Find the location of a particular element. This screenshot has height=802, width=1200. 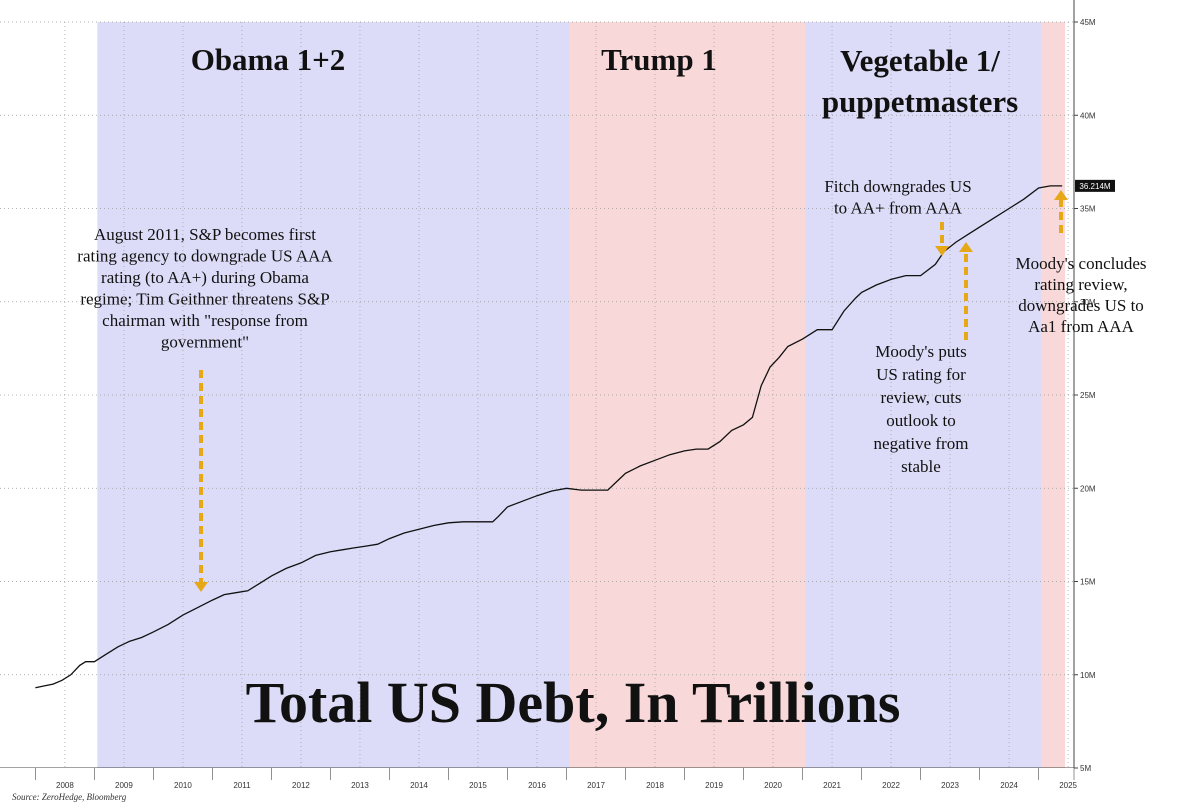

x-tick-label: 2024 is located at coordinates (1009, 785).